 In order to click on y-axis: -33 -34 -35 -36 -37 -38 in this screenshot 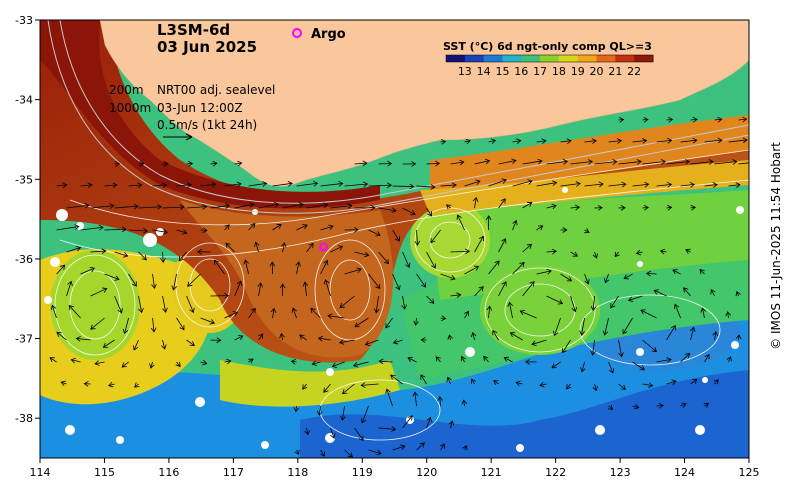, I will do `click(27, 219)`.